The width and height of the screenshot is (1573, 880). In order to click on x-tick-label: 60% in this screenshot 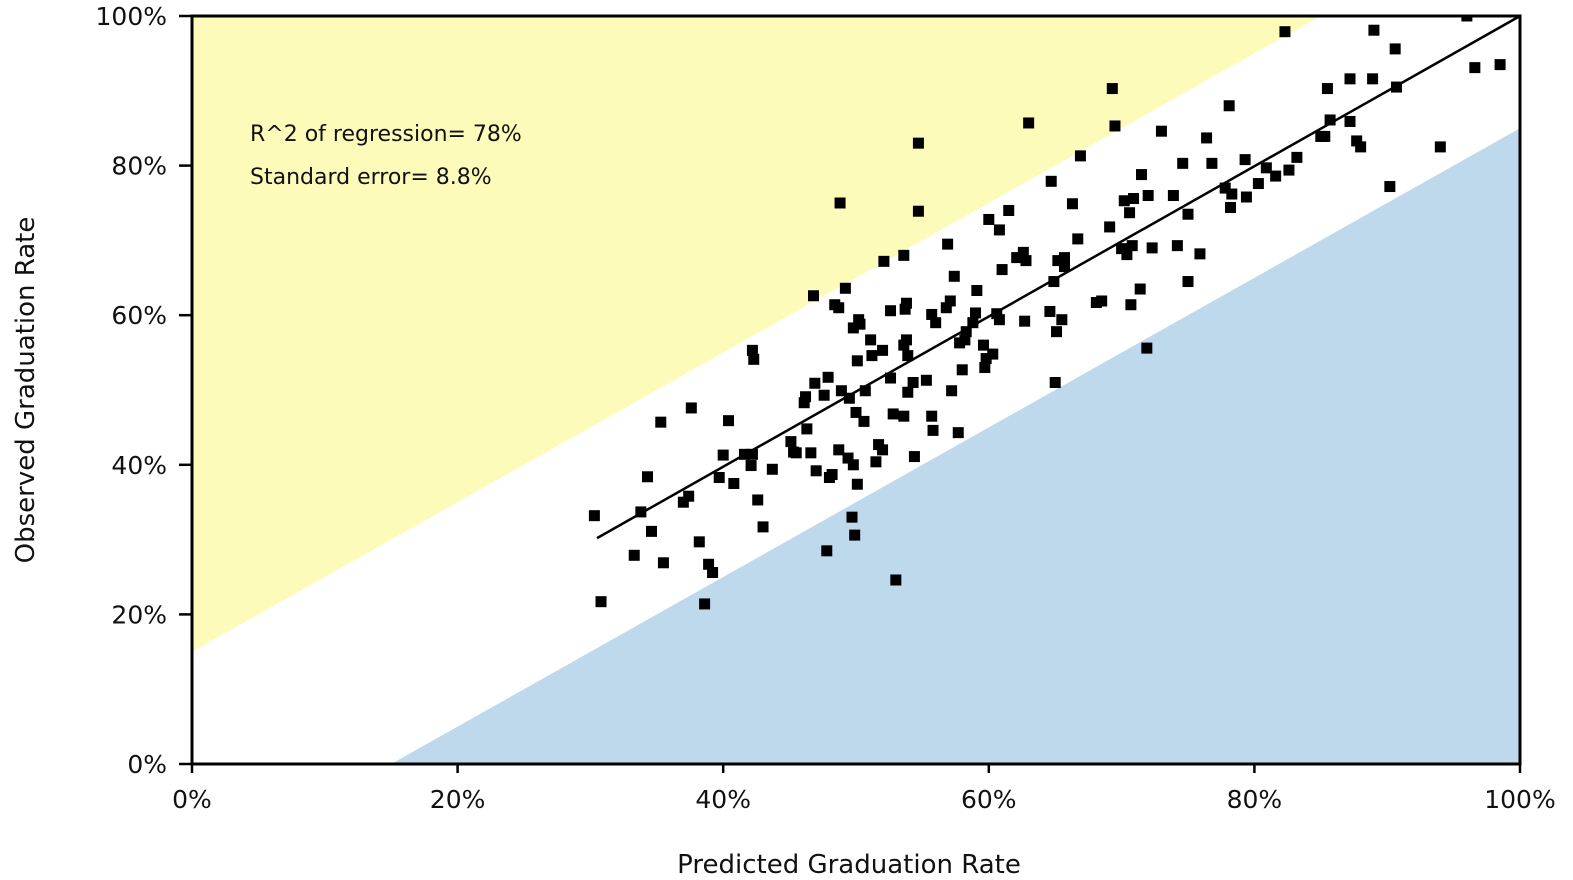, I will do `click(989, 799)`.